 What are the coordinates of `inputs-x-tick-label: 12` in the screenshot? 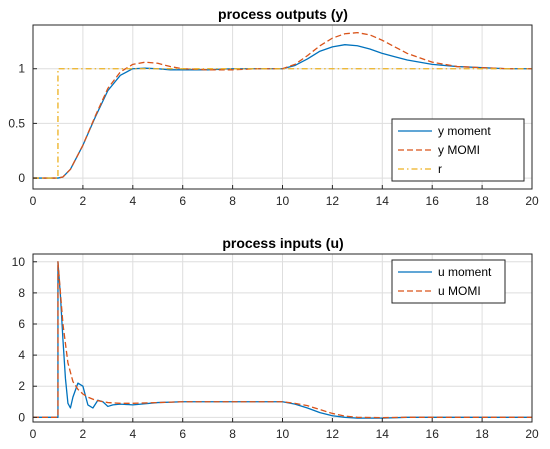 It's located at (333, 434).